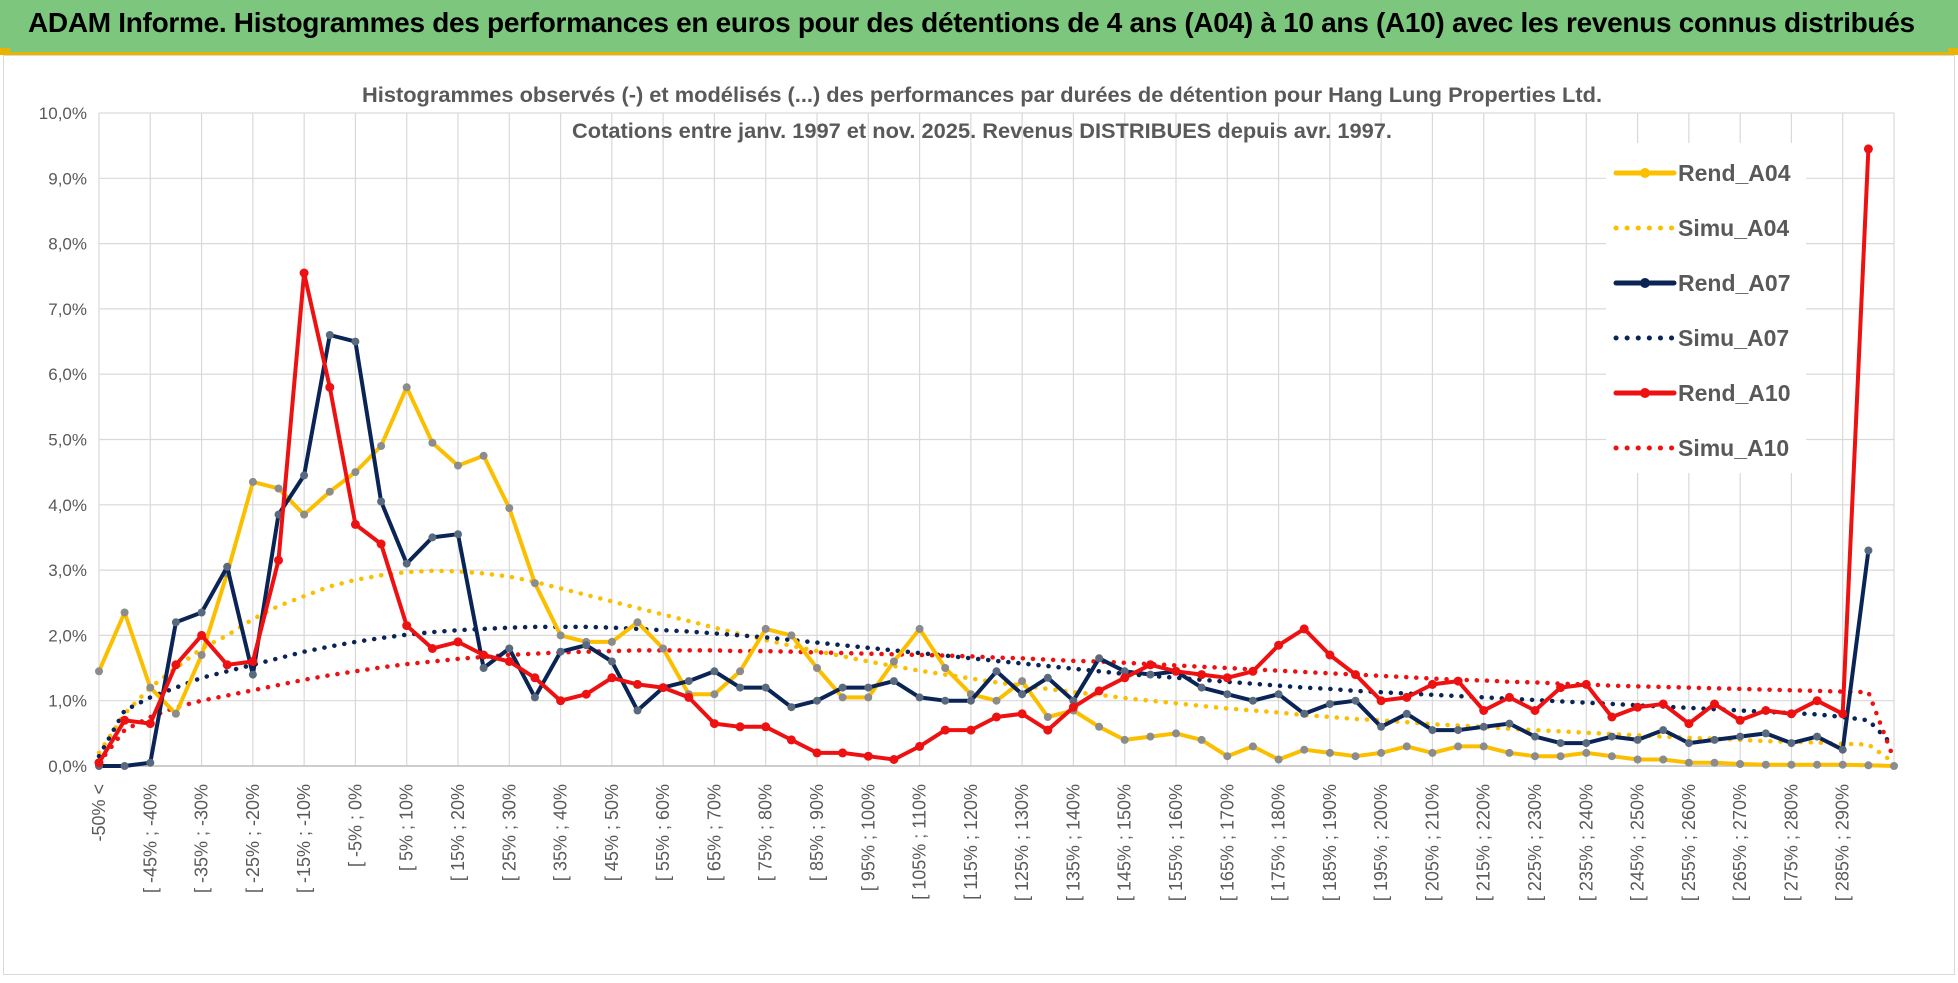 The height and width of the screenshot is (983, 1958). What do you see at coordinates (1706, 308) in the screenshot?
I see `legend-box` at bounding box center [1706, 308].